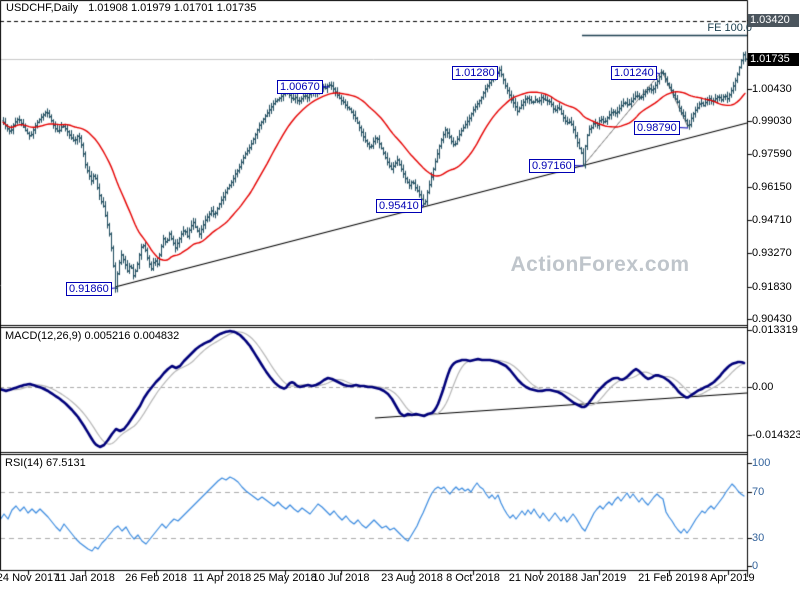  Describe the element at coordinates (773, 20) in the screenshot. I see `axis-price-badge: 1.03420` at that location.